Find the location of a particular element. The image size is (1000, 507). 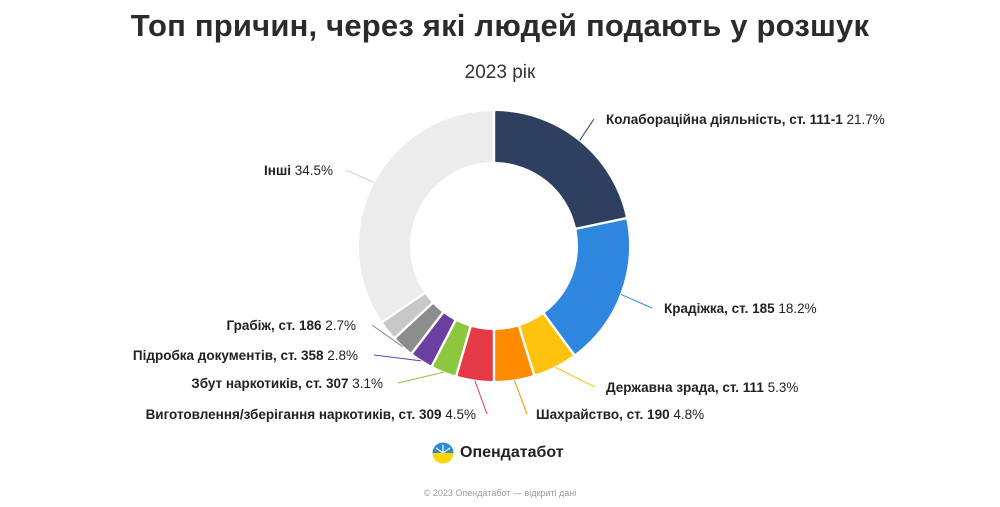

slice-label-4: Шахрайство, ст. 190 4.8% is located at coordinates (620, 414).